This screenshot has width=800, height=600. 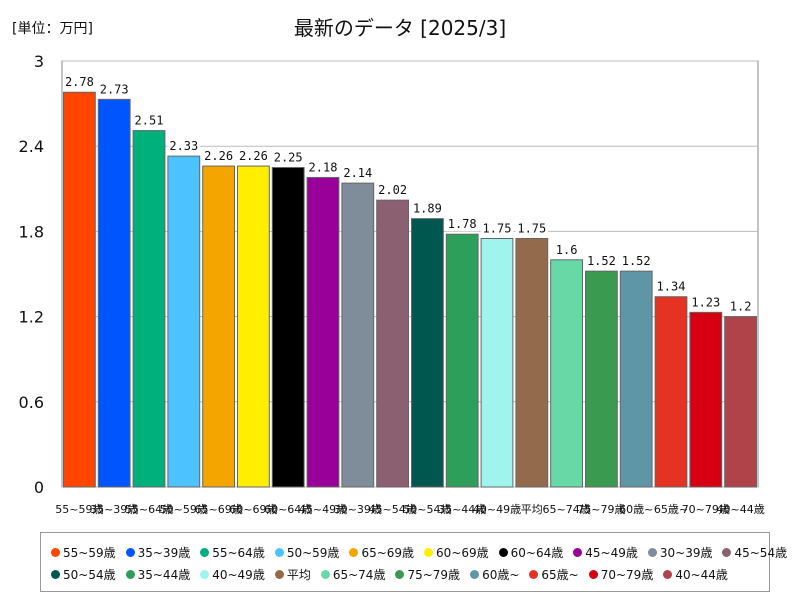 What do you see at coordinates (292, 574) in the screenshot?
I see `legend-item: 平均` at bounding box center [292, 574].